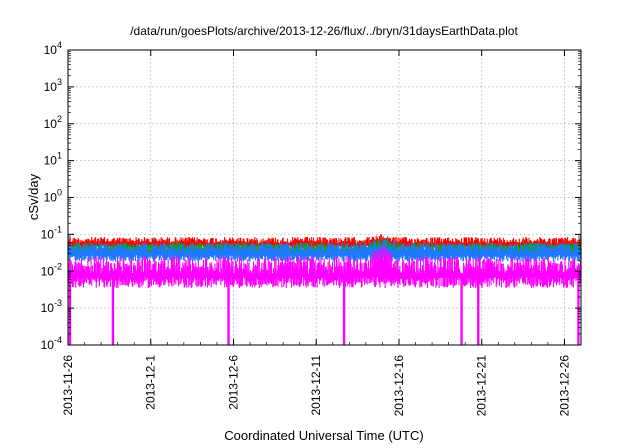 This screenshot has height=448, width=640. Describe the element at coordinates (316, 385) in the screenshot. I see `x-tick-label: 2013-12-11` at that location.